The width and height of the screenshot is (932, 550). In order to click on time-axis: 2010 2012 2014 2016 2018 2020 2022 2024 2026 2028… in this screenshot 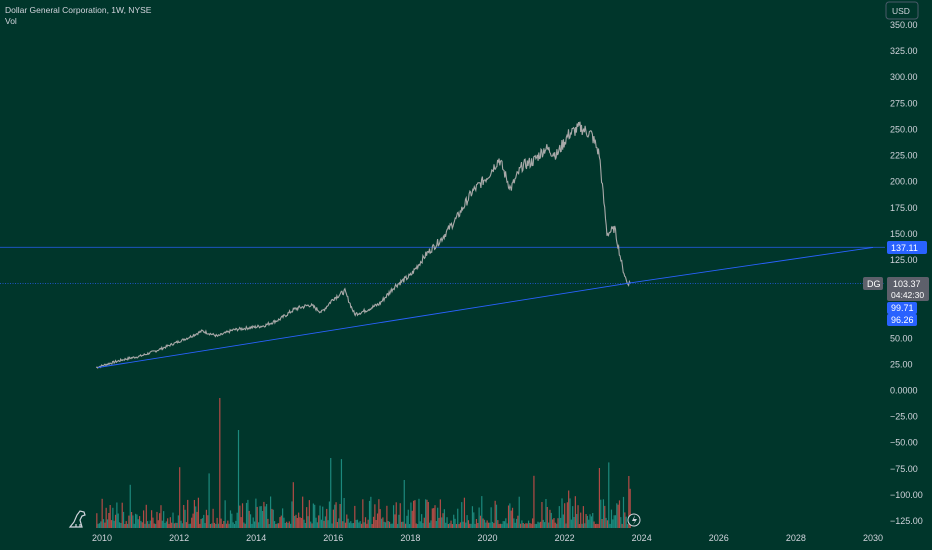, I will do `click(487, 538)`.